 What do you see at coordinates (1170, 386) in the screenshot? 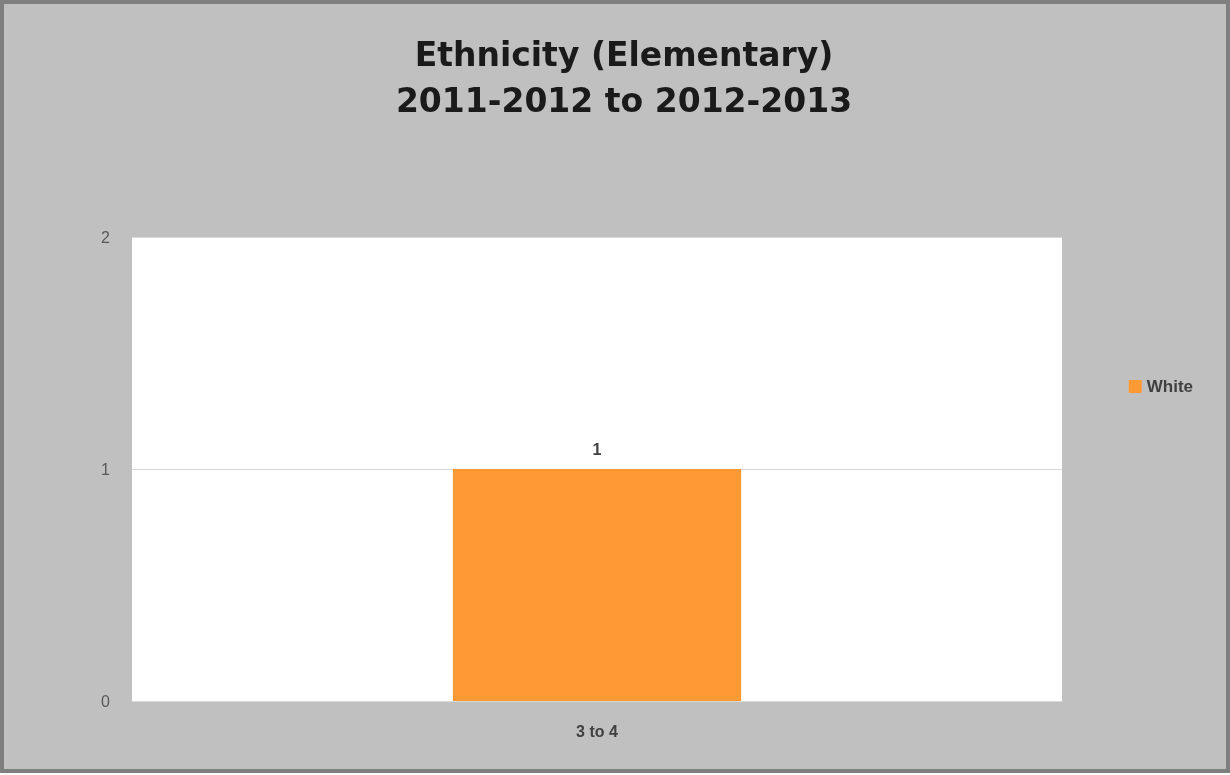
I see `legend-label: White` at bounding box center [1170, 386].